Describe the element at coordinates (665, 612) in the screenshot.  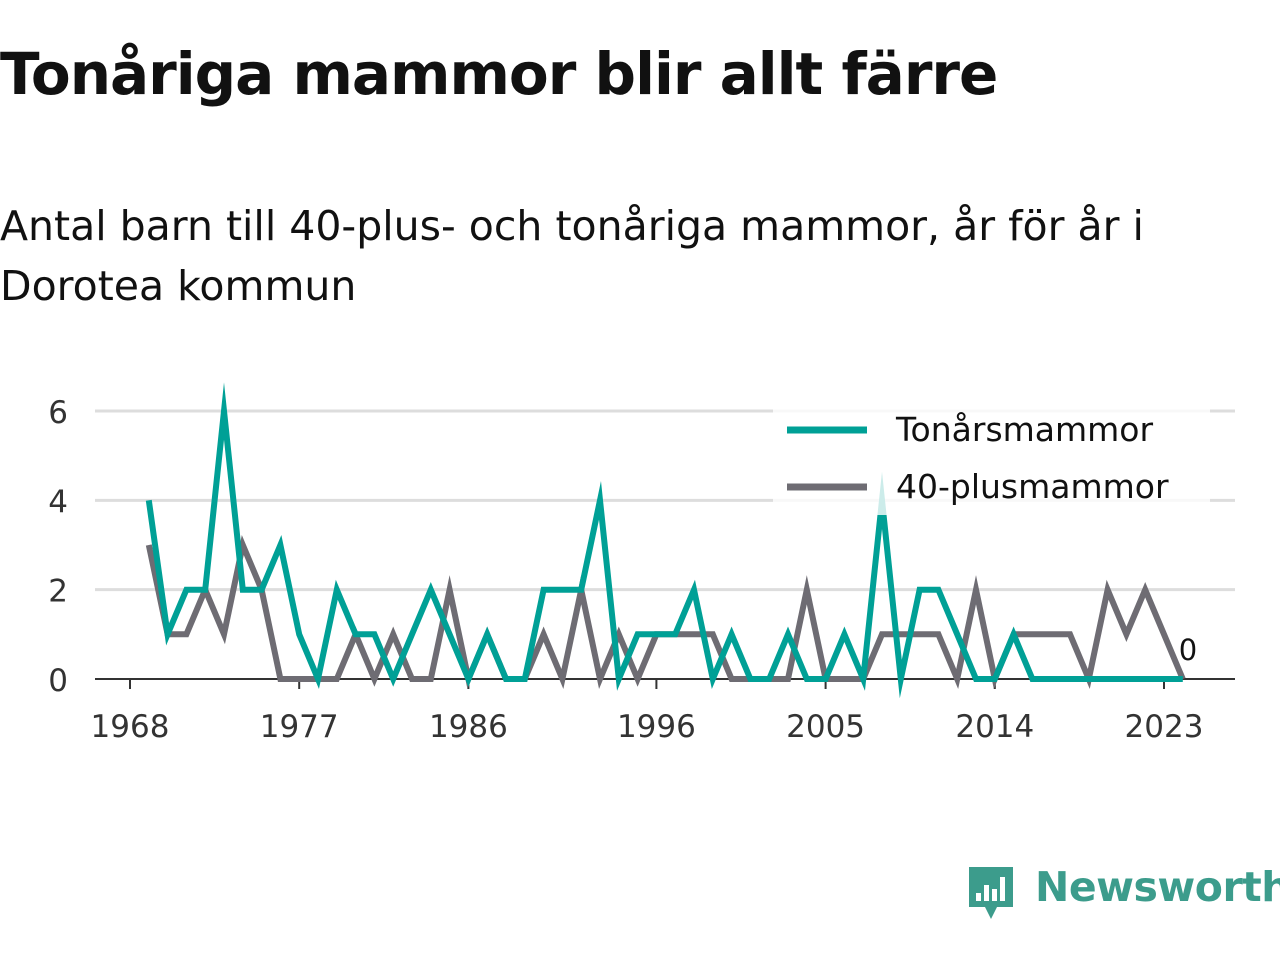
I see `series-line` at that location.